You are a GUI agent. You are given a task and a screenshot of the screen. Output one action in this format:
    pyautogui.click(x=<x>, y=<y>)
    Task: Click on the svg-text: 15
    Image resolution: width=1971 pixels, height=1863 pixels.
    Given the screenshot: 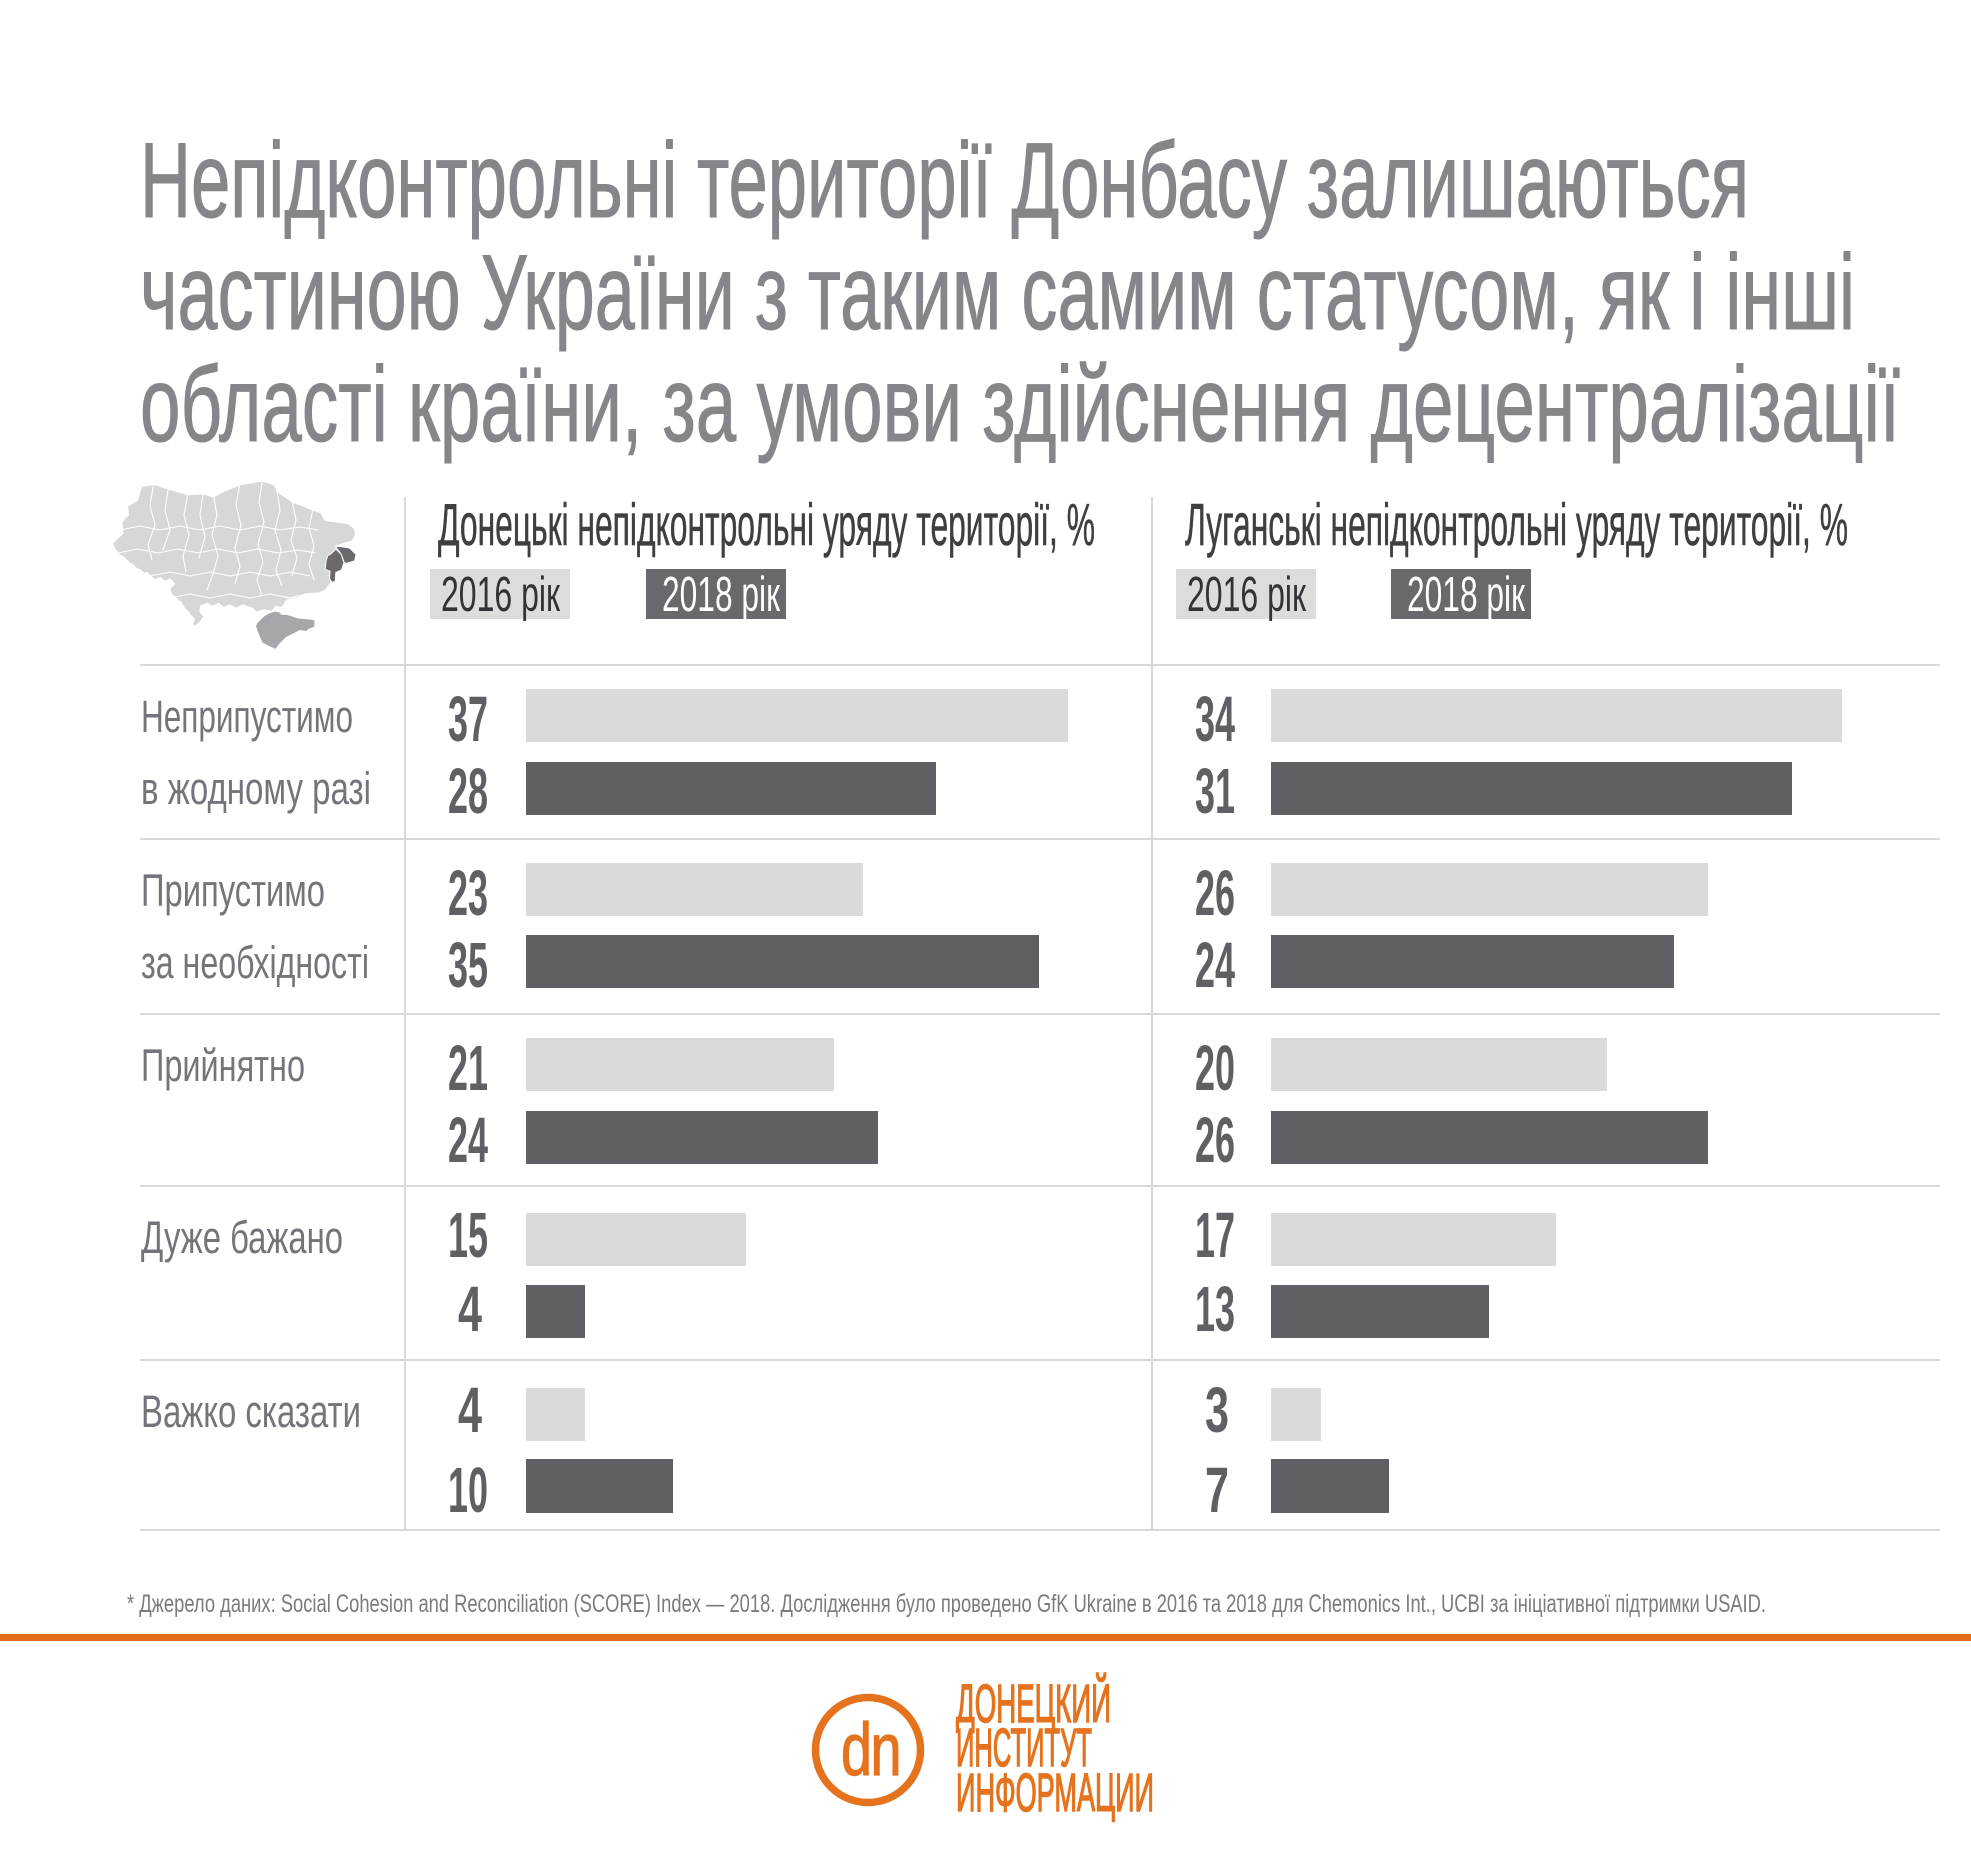 What is the action you would take?
    pyautogui.click(x=468, y=1235)
    